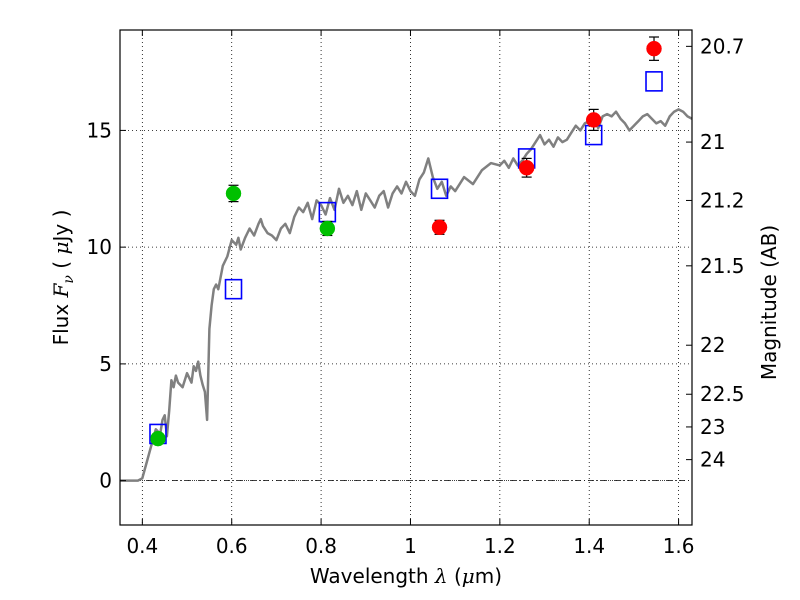  Describe the element at coordinates (441, 576) in the screenshot. I see `x-axis-title-lambda: λ` at that location.